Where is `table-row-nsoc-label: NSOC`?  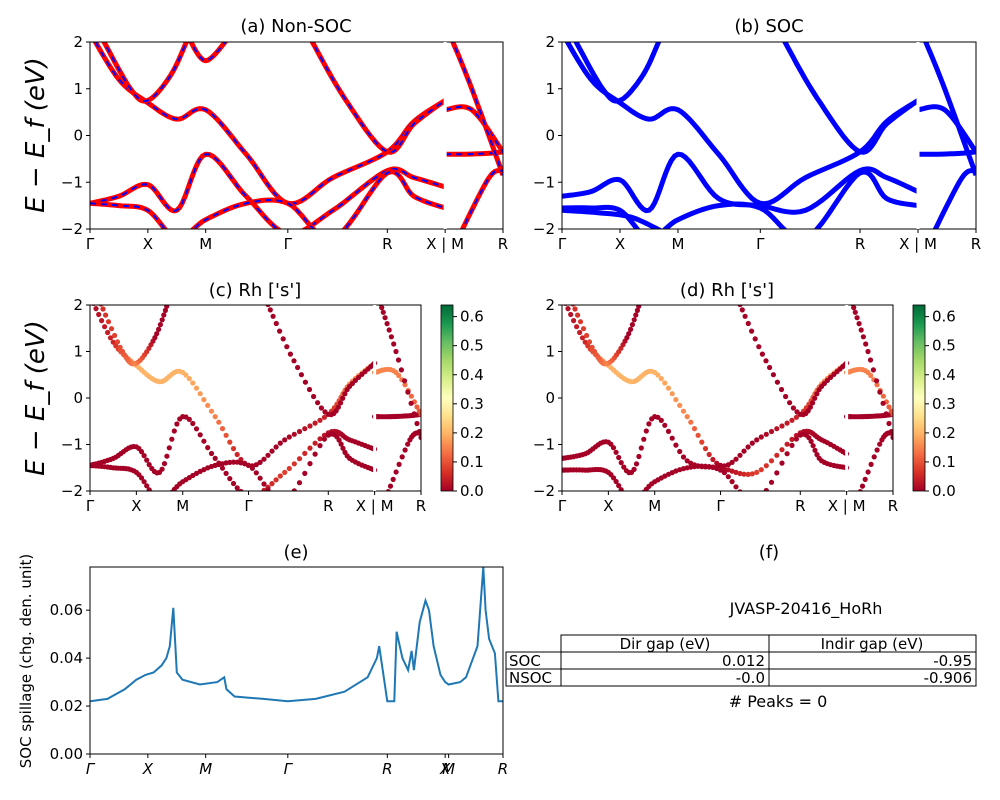 table-row-nsoc-label: NSOC is located at coordinates (530, 678).